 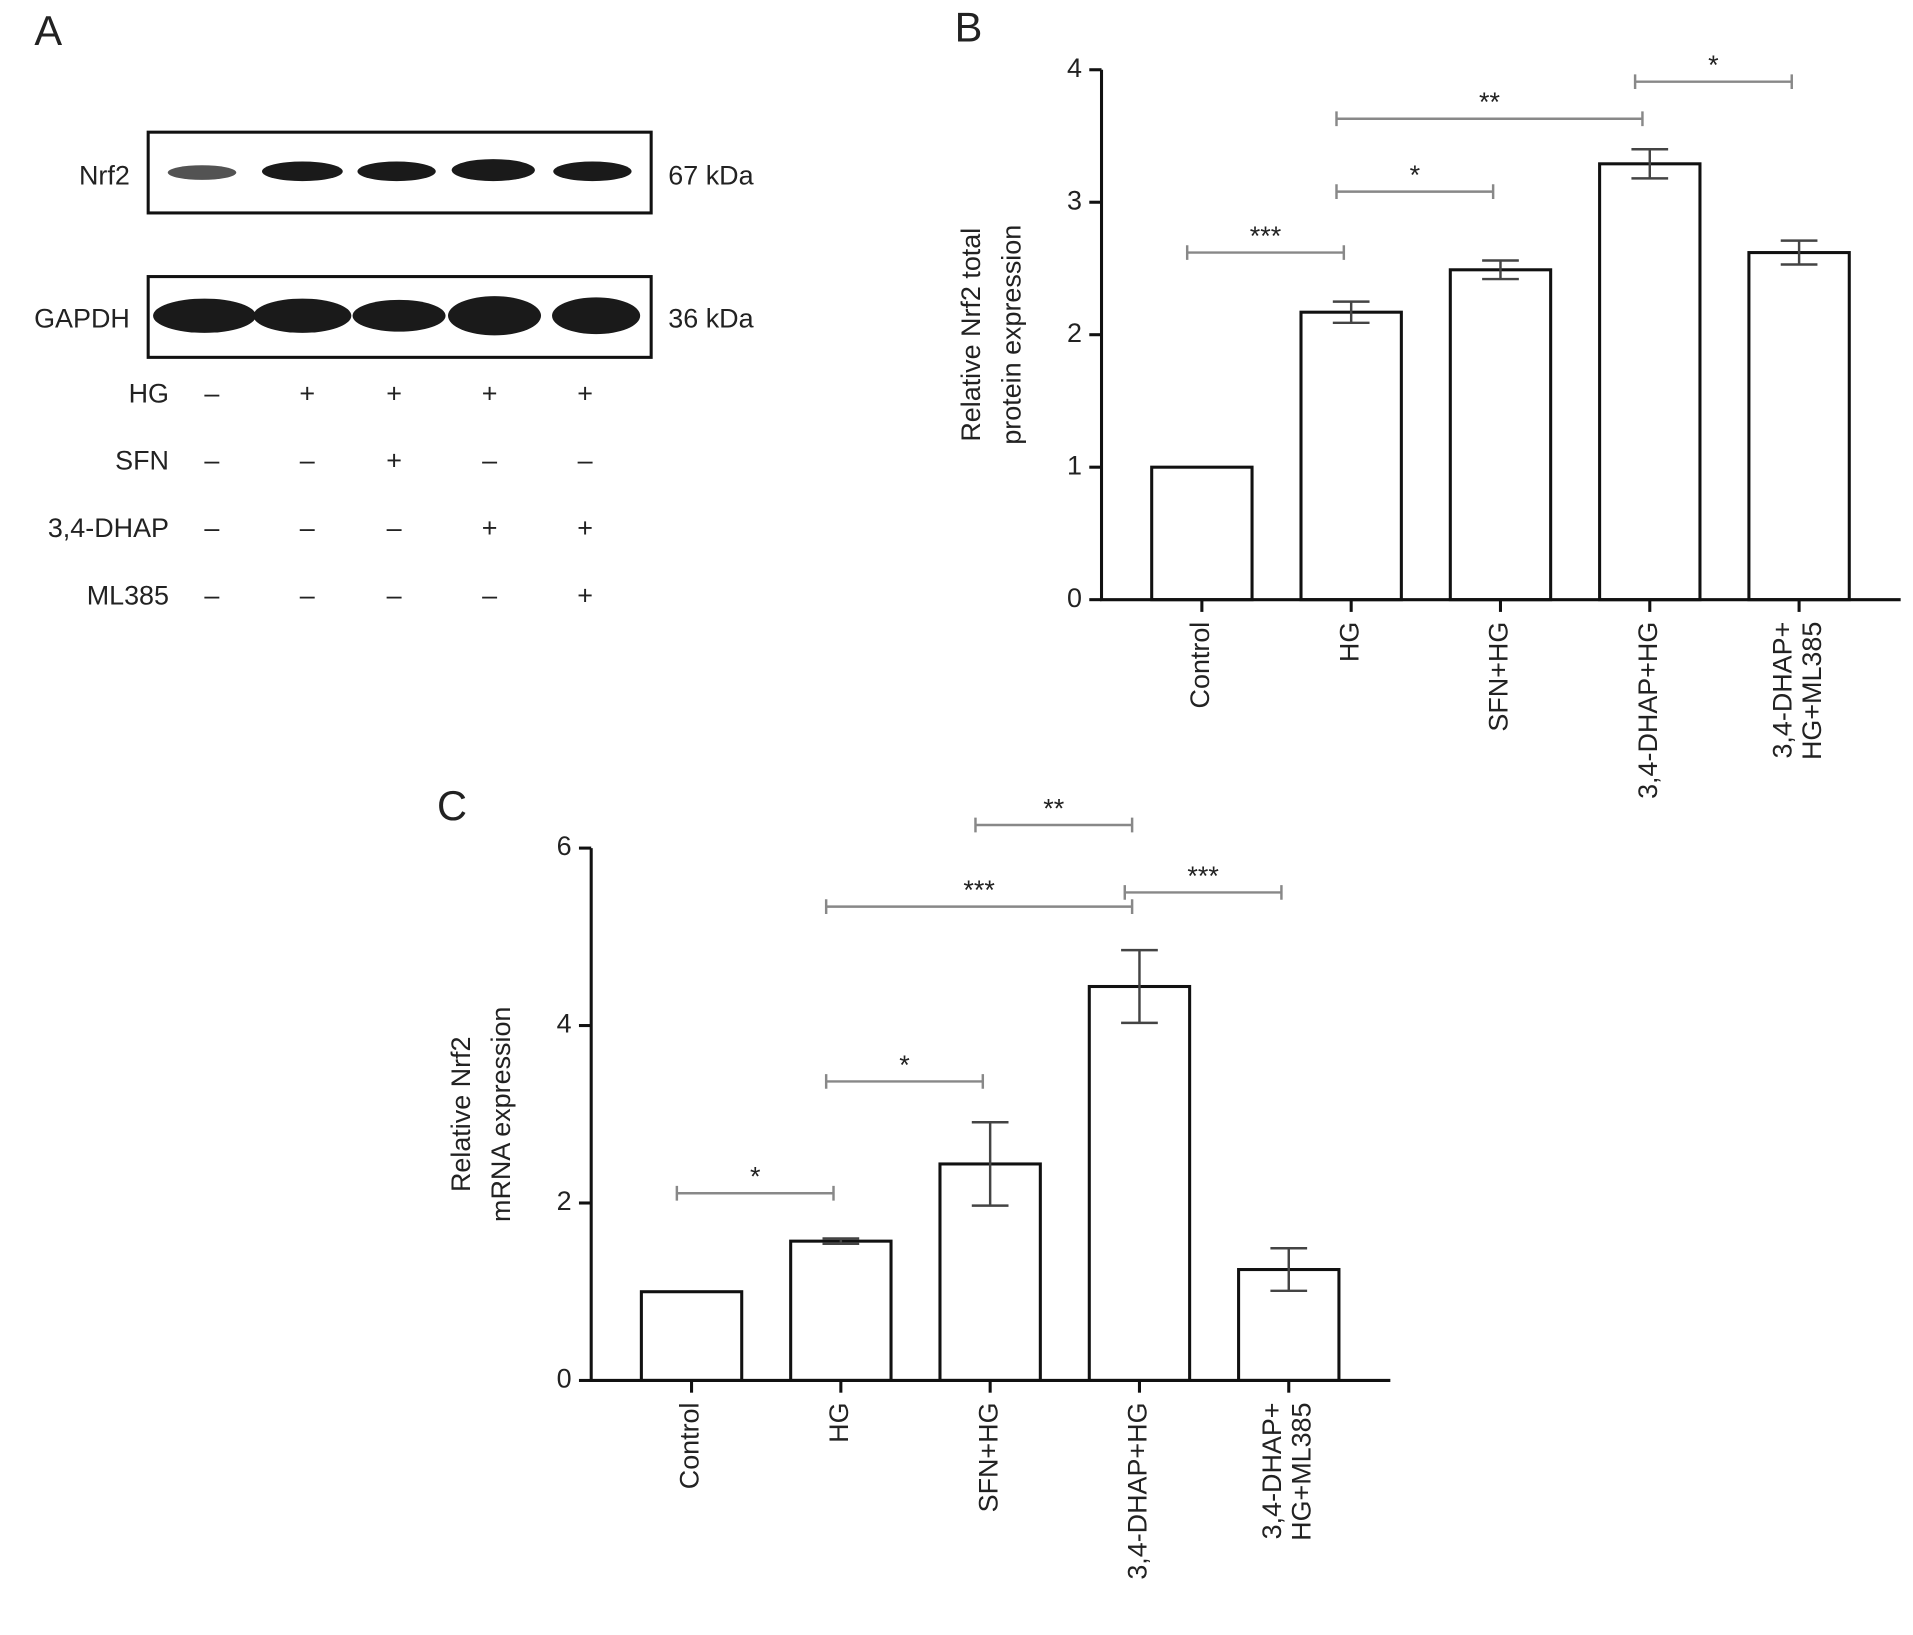 What do you see at coordinates (48, 30) in the screenshot?
I see `panel-label: A` at bounding box center [48, 30].